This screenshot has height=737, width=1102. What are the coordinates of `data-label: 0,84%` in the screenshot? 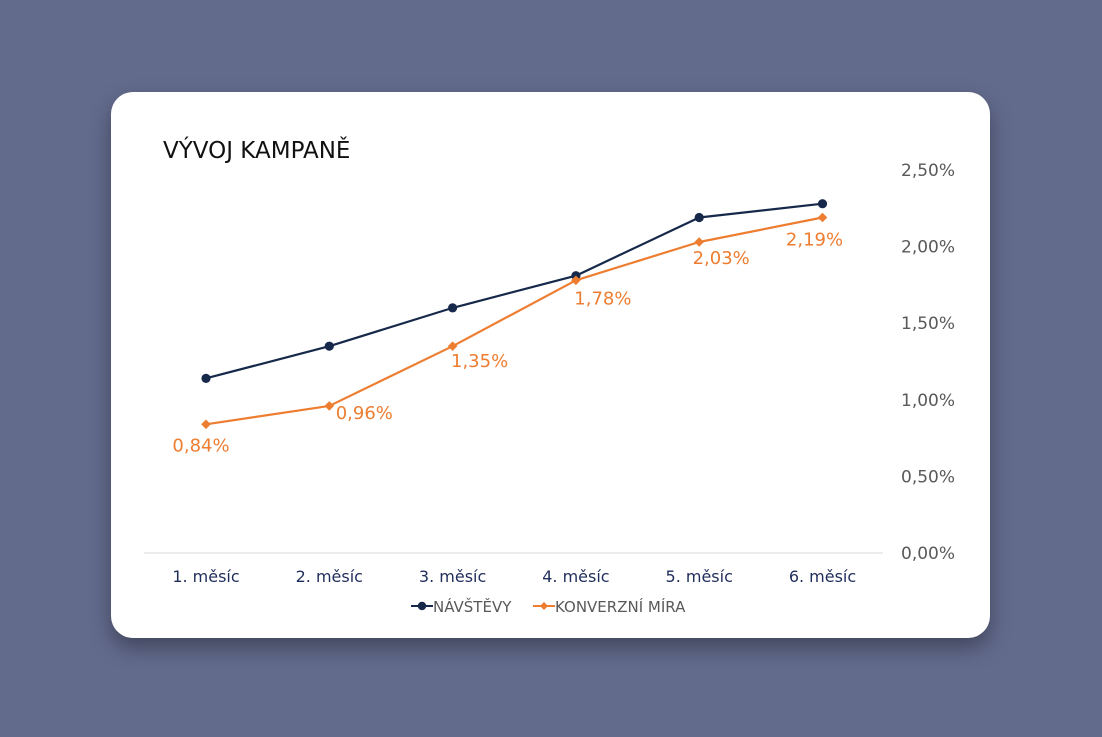 It's located at (200, 445).